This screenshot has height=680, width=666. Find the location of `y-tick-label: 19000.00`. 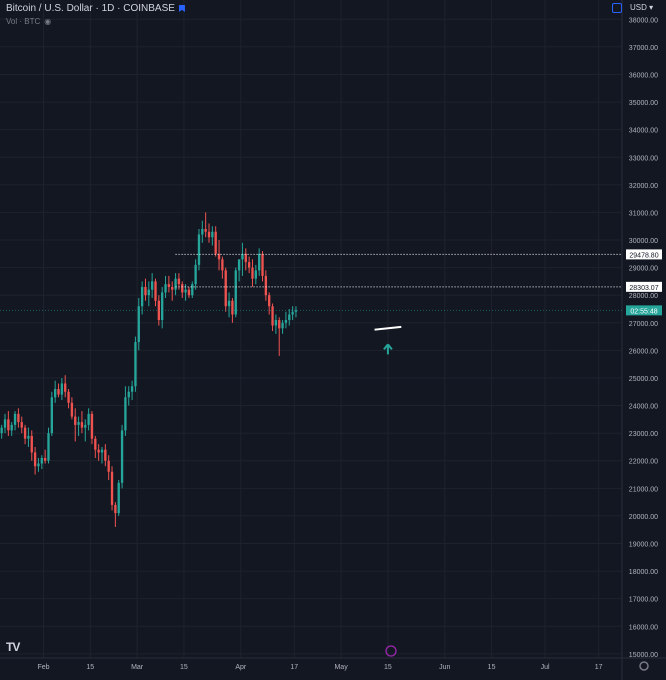

y-tick-label: 19000.00 is located at coordinates (643, 545).